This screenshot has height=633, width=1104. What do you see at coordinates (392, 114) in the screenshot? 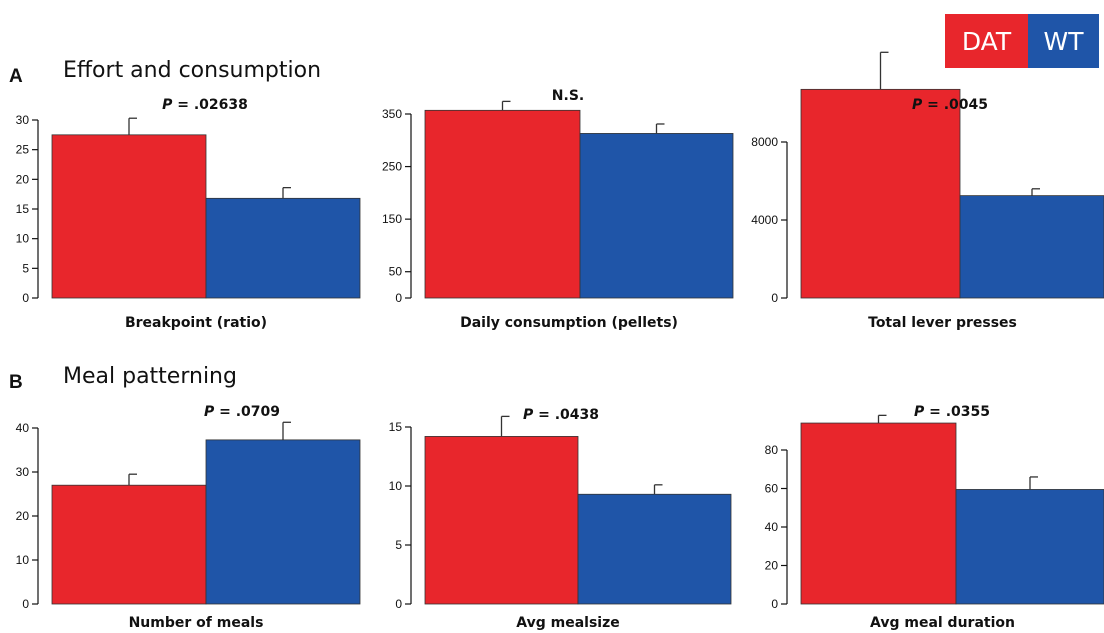
I see `y-tick-label: 350` at bounding box center [392, 114].